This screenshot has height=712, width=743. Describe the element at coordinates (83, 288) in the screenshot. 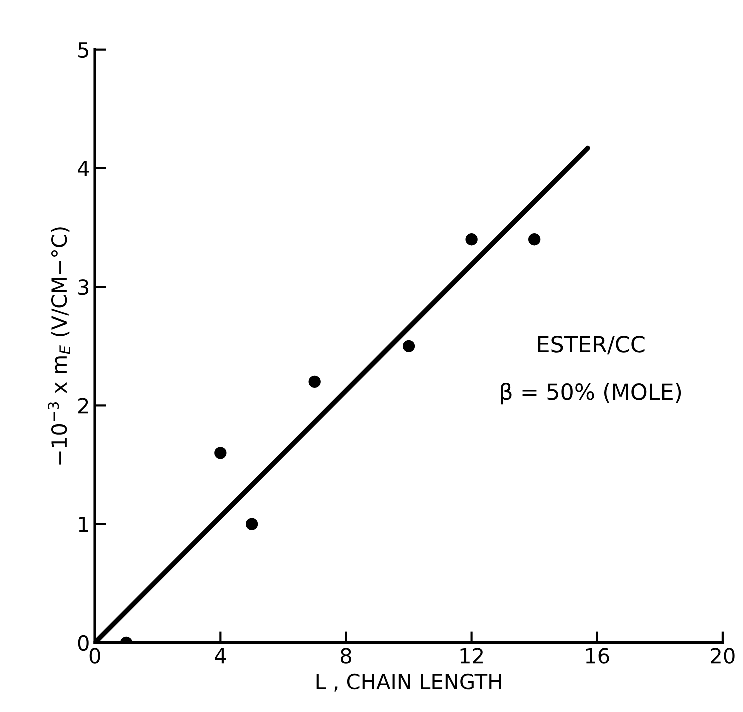

I see `y-tick-label: 3` at that location.